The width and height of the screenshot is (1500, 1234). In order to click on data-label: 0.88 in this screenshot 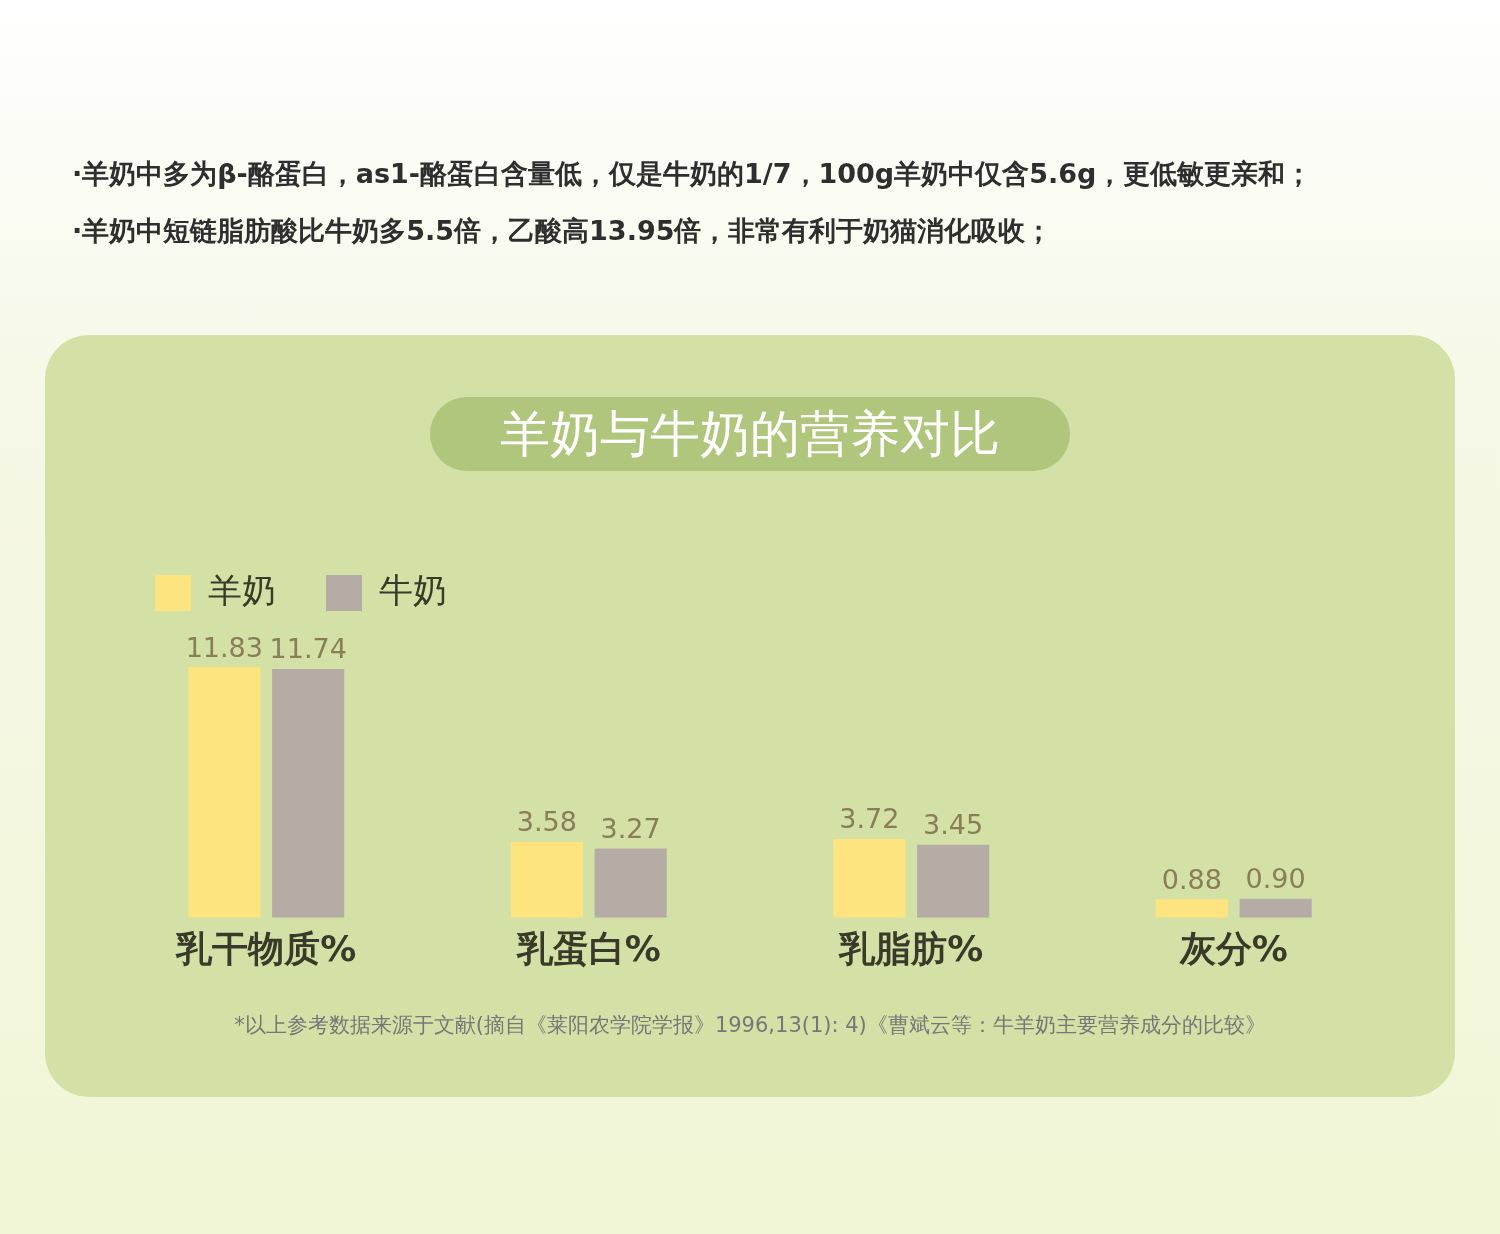, I will do `click(1191, 879)`.